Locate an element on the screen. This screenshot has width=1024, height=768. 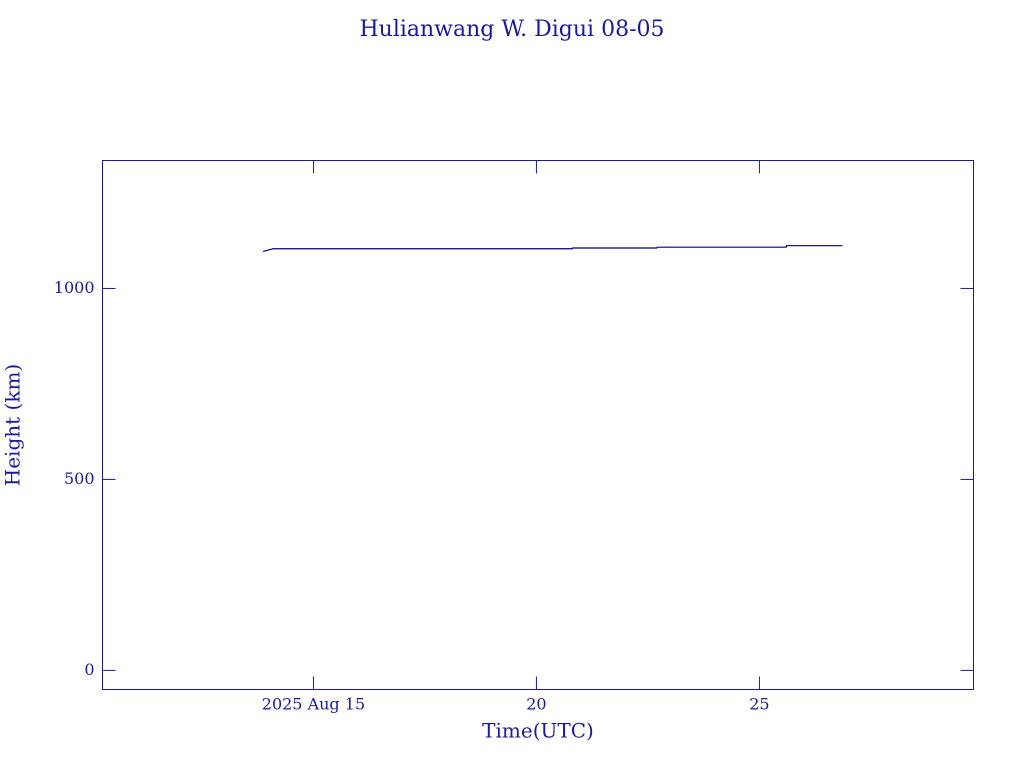
x-tick-label: 2025 Aug 15 is located at coordinates (313, 704).